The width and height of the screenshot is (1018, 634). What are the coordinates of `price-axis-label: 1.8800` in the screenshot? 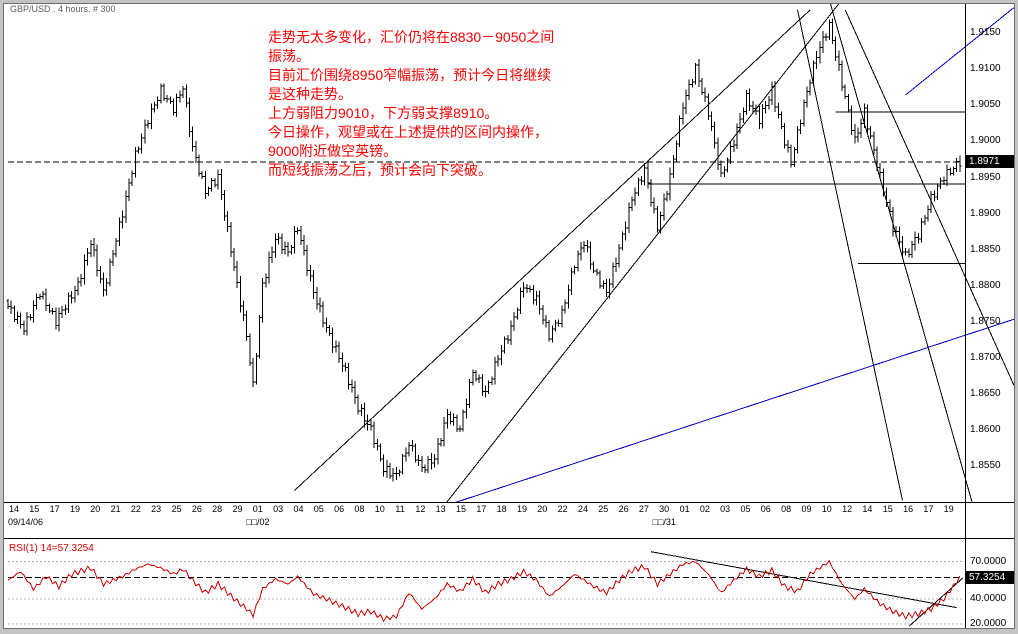 It's located at (985, 285).